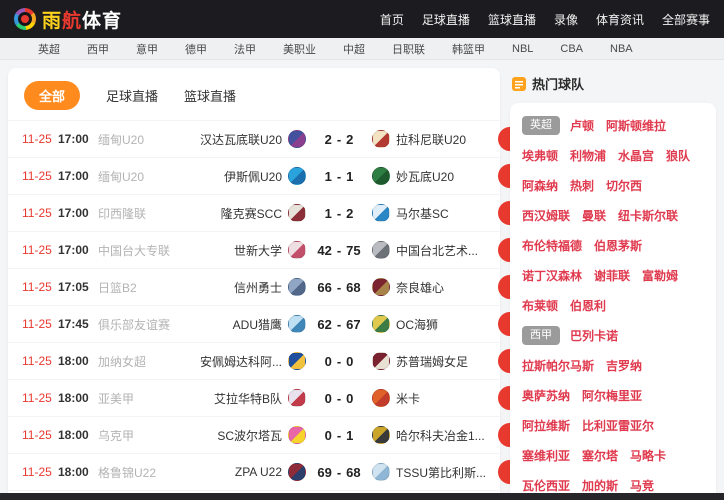 The image size is (724, 500). What do you see at coordinates (420, 287) in the screenshot?
I see `away-team-name: 奈良雄心` at bounding box center [420, 287].